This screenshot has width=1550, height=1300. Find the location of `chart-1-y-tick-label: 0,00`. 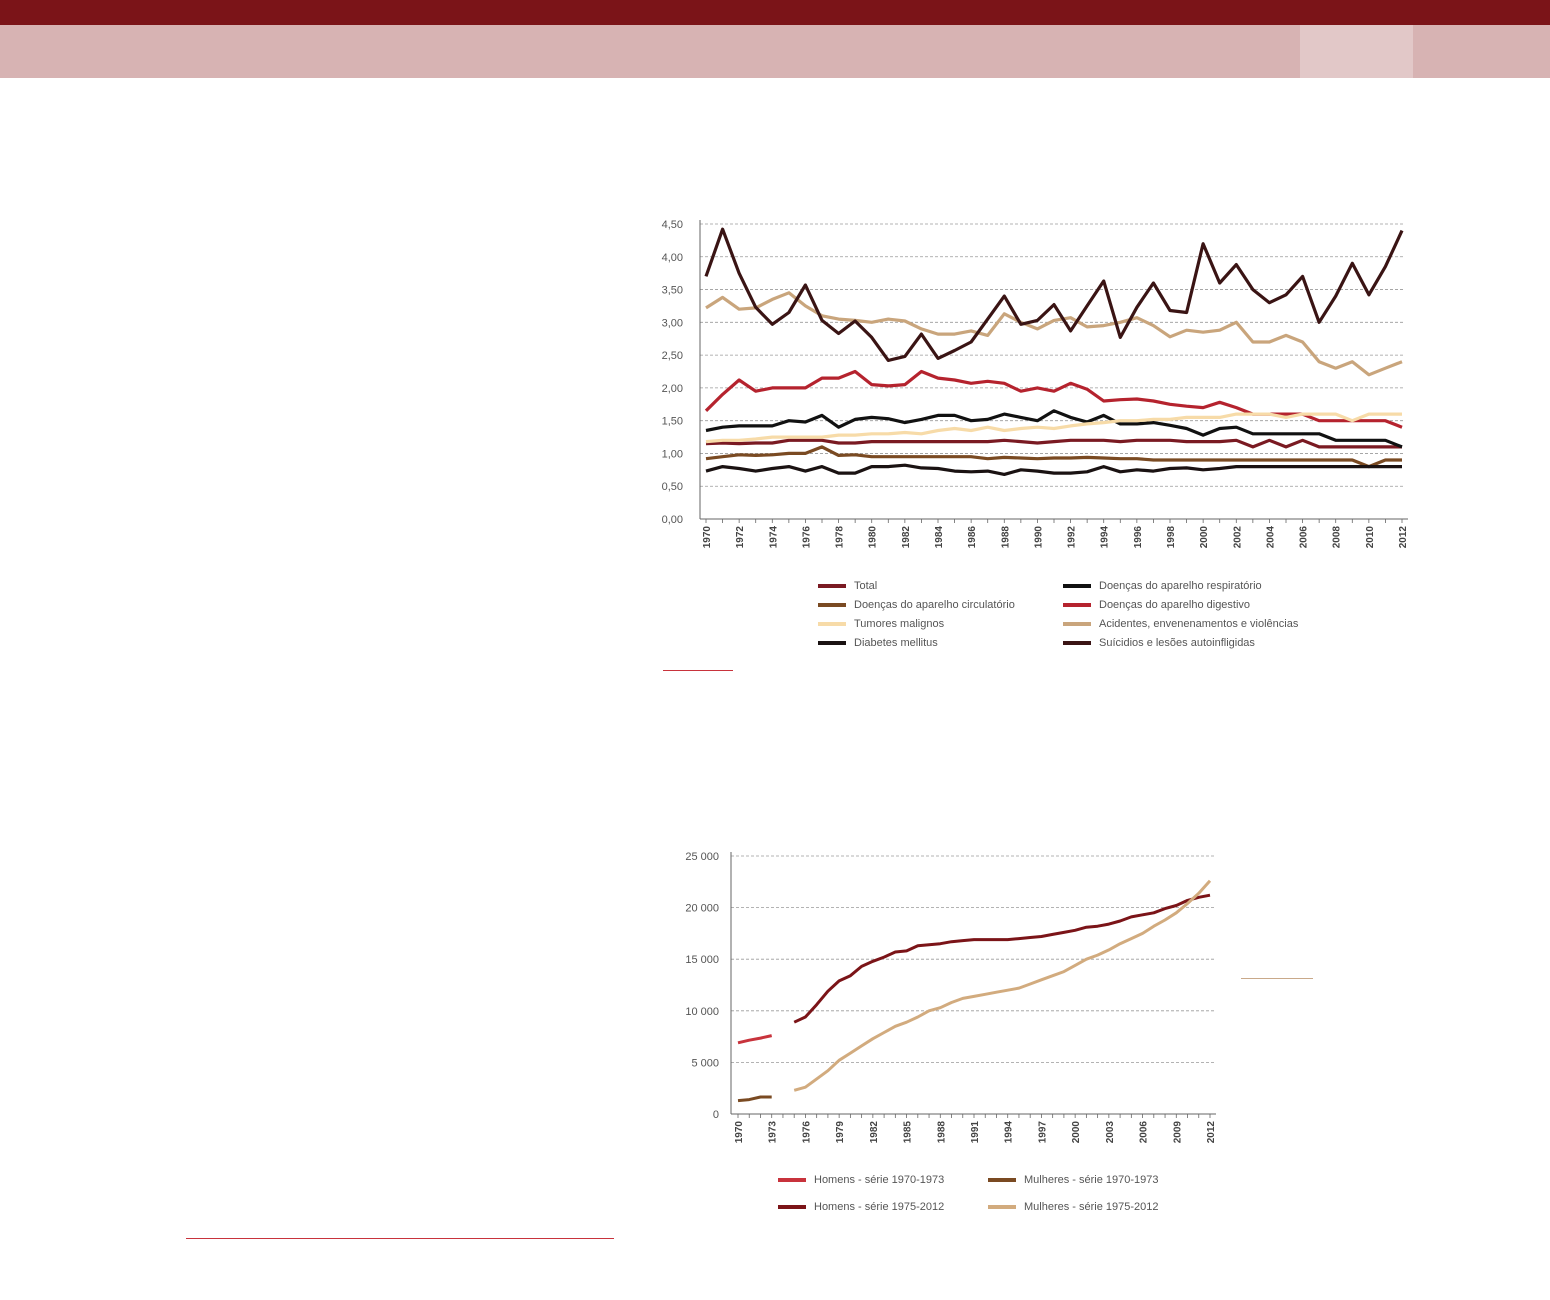

chart-1-y-tick-label: 0,00 is located at coordinates (672, 520).